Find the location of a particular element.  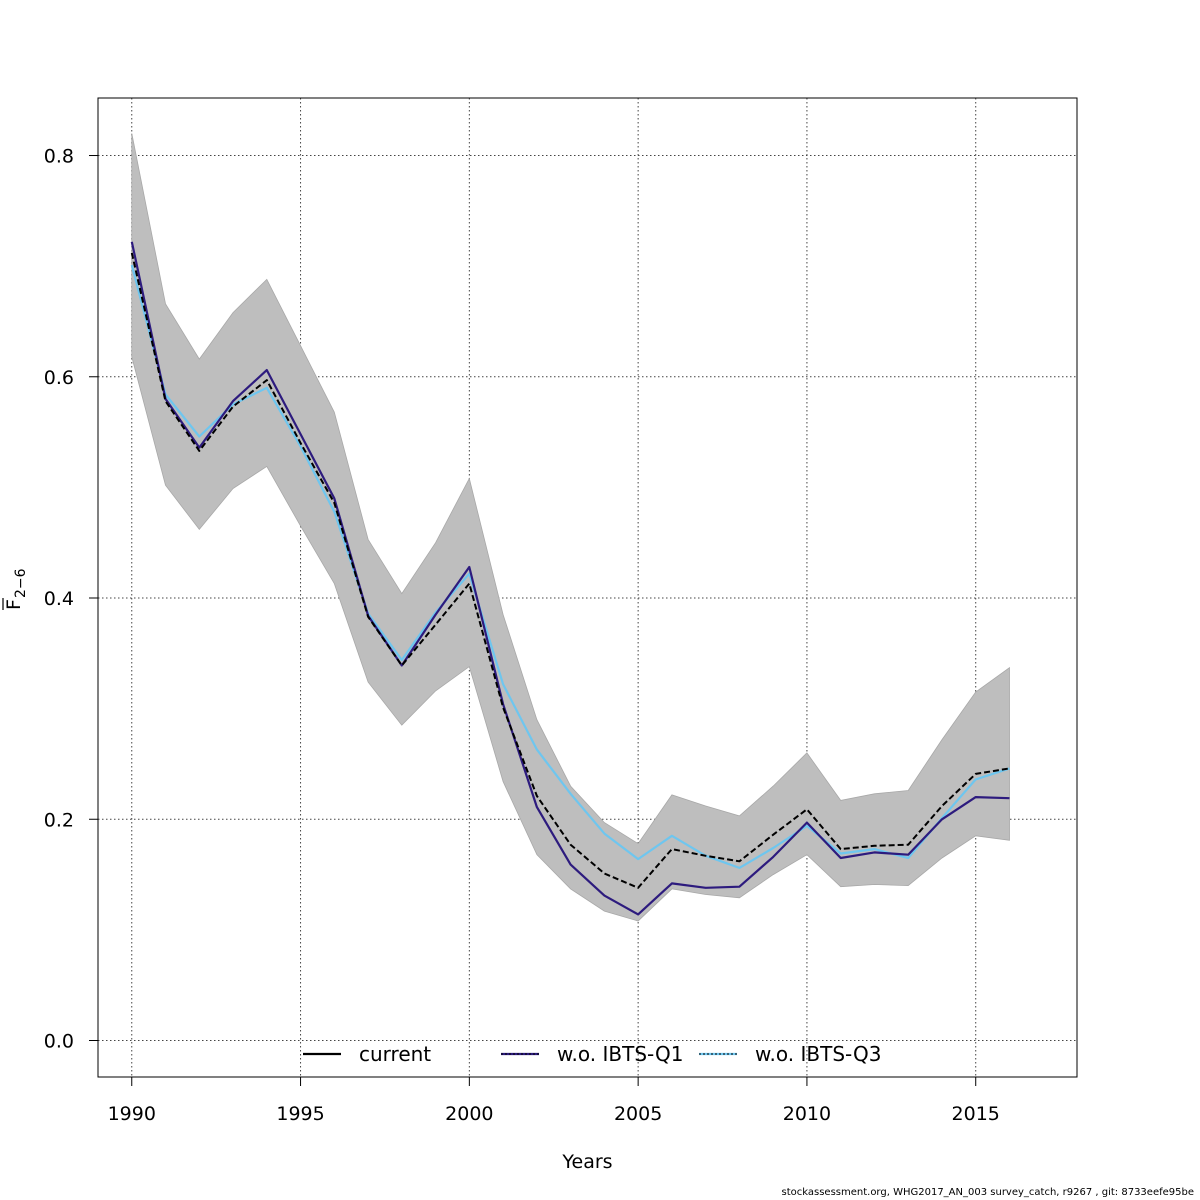

y-axis-title: F 2−6 is located at coordinates (15, 589).